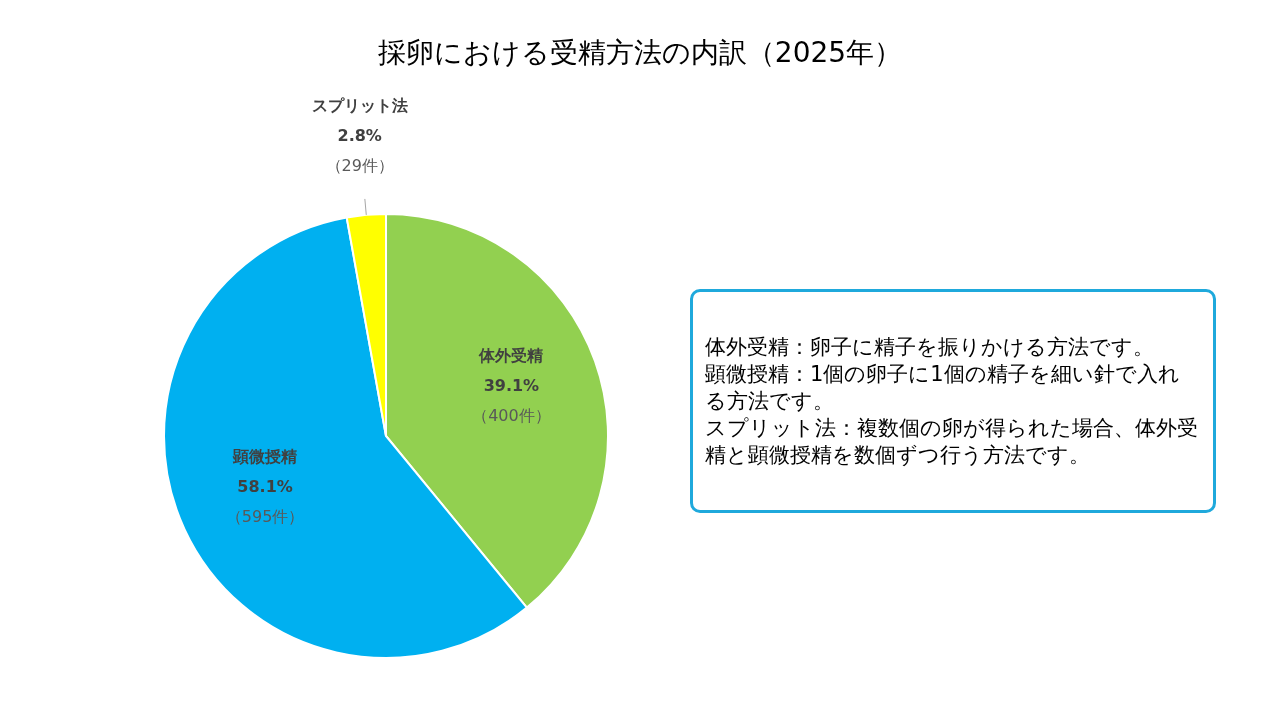  Describe the element at coordinates (930, 347) in the screenshot. I see `text: 体外受精：卵子に精子を振りかける方法です。` at that location.